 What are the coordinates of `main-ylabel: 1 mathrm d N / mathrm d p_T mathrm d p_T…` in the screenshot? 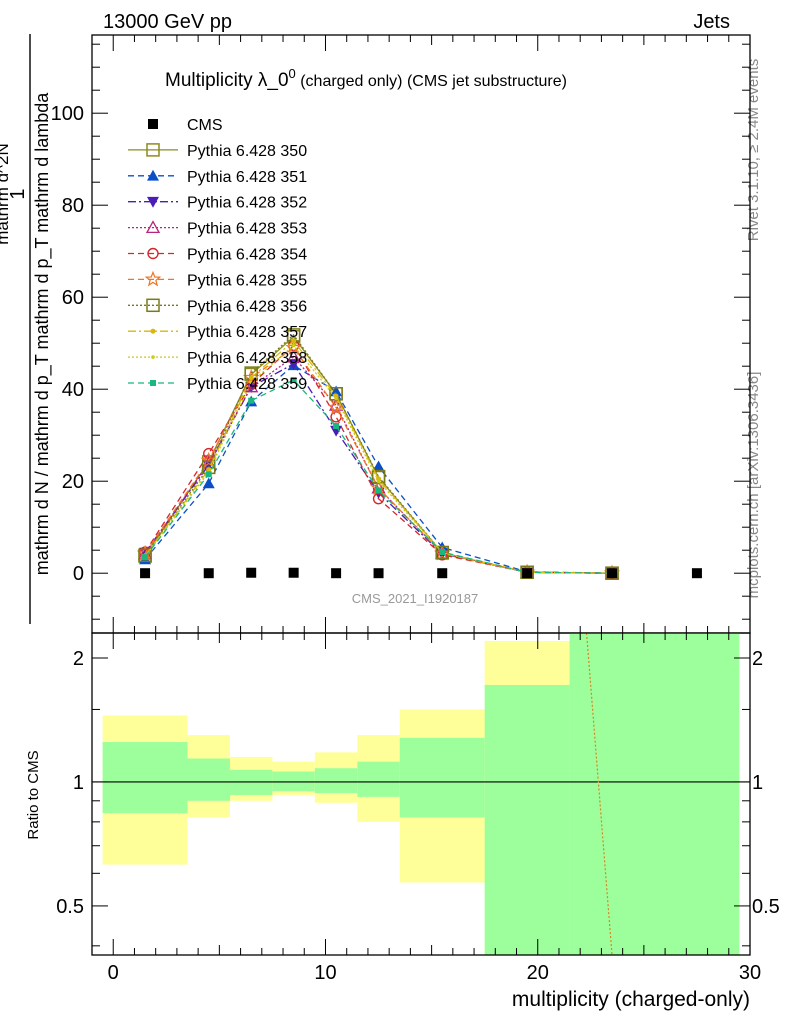 It's located at (26, 329).